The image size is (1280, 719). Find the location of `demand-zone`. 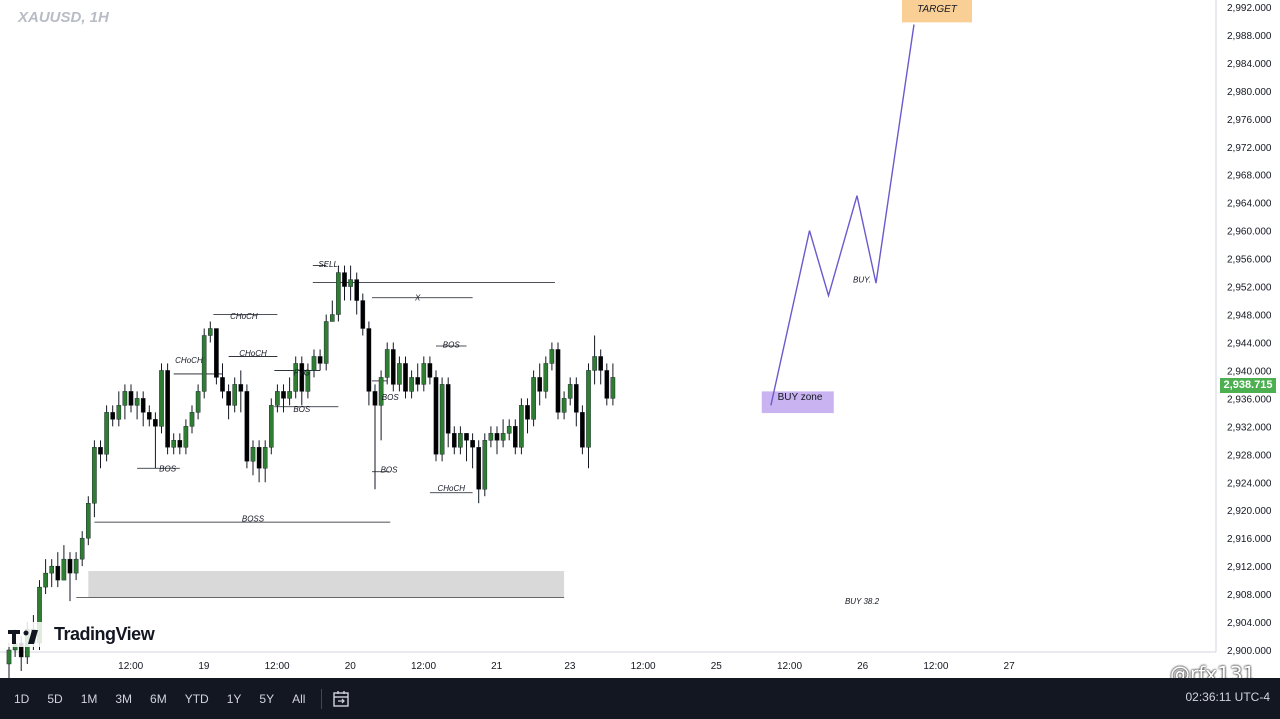

demand-zone is located at coordinates (326, 584).